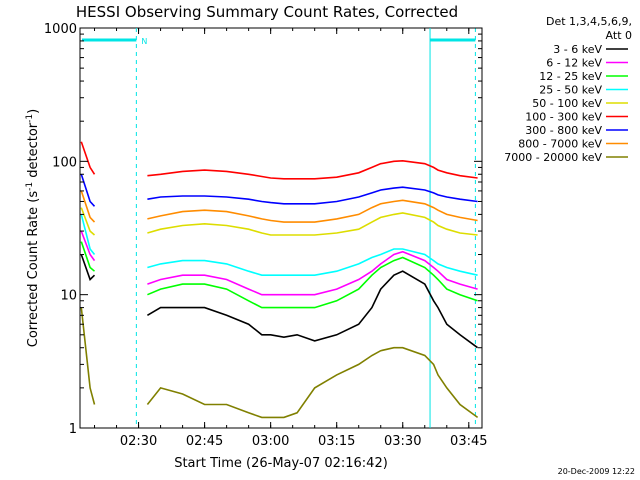  What do you see at coordinates (64, 162) in the screenshot?
I see `y-tick-label: 100` at bounding box center [64, 162].